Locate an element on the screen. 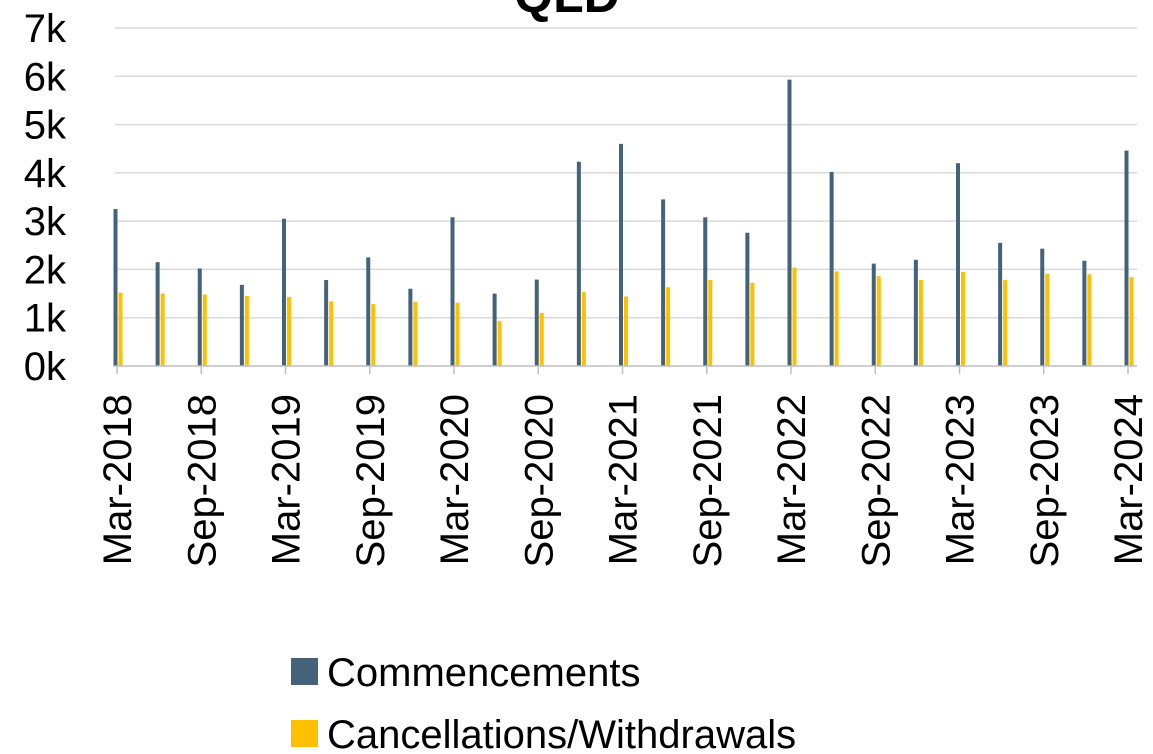 The height and width of the screenshot is (754, 1153). y-tick-label: 4k is located at coordinates (45, 174).